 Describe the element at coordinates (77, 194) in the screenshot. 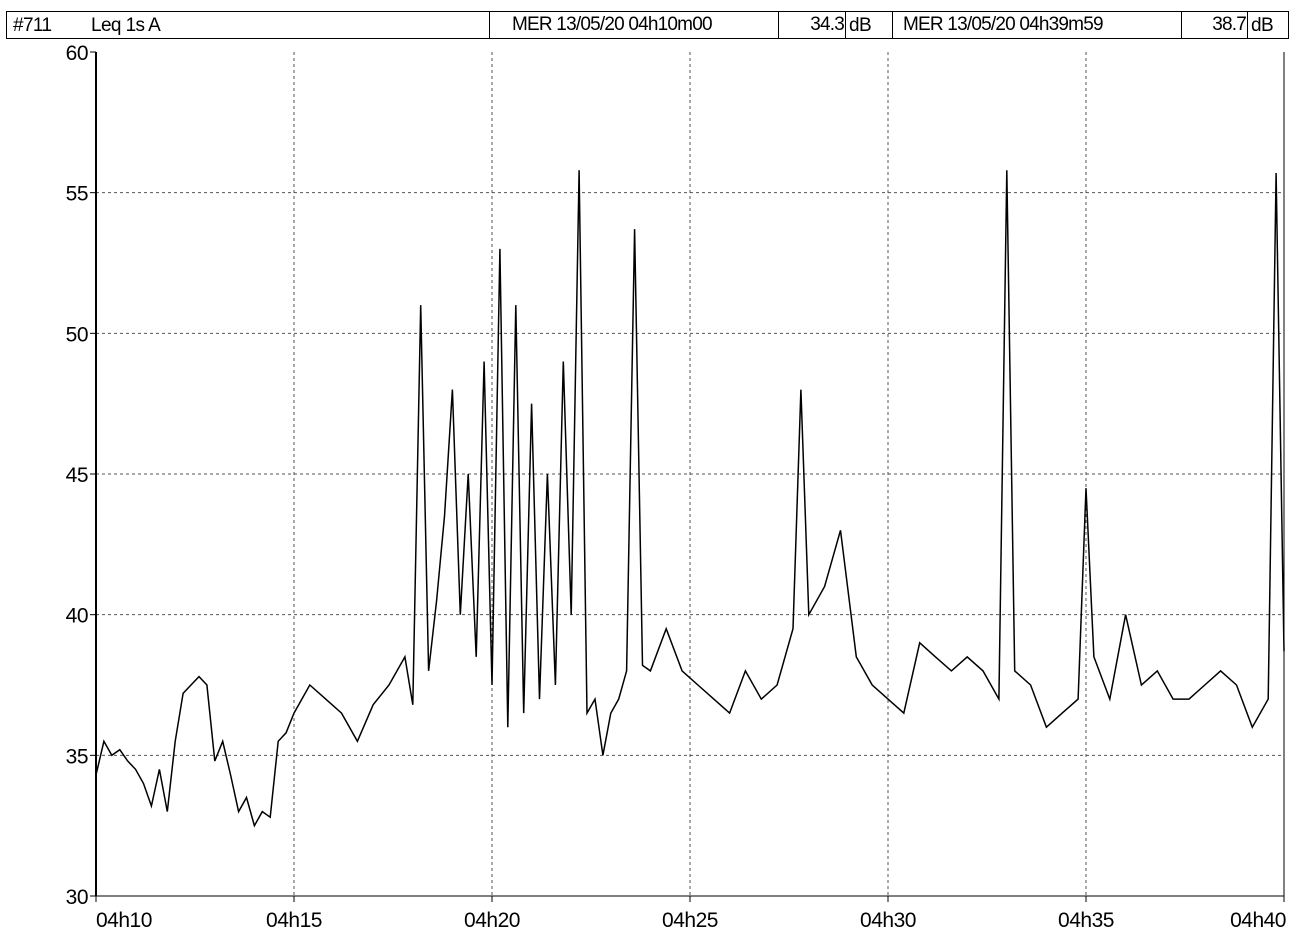

I see `y-tick-label: 55` at that location.